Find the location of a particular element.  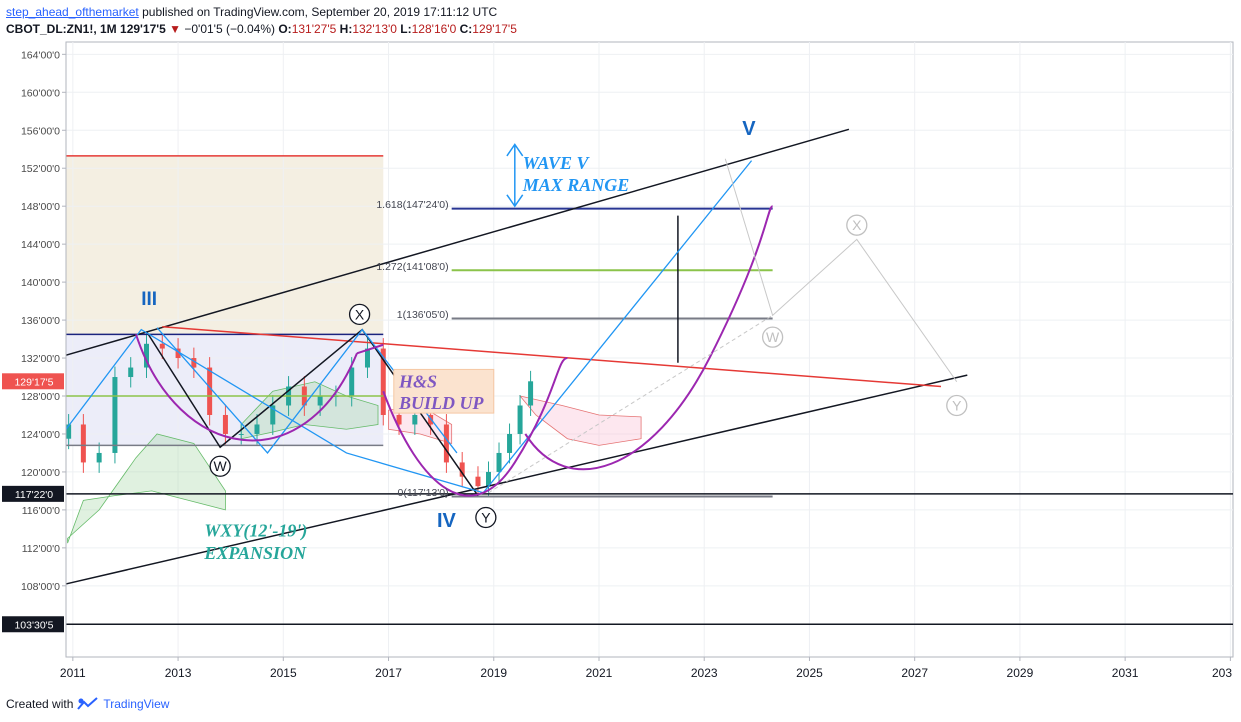

wave-v-max-line1: WAVE V is located at coordinates (557, 163).